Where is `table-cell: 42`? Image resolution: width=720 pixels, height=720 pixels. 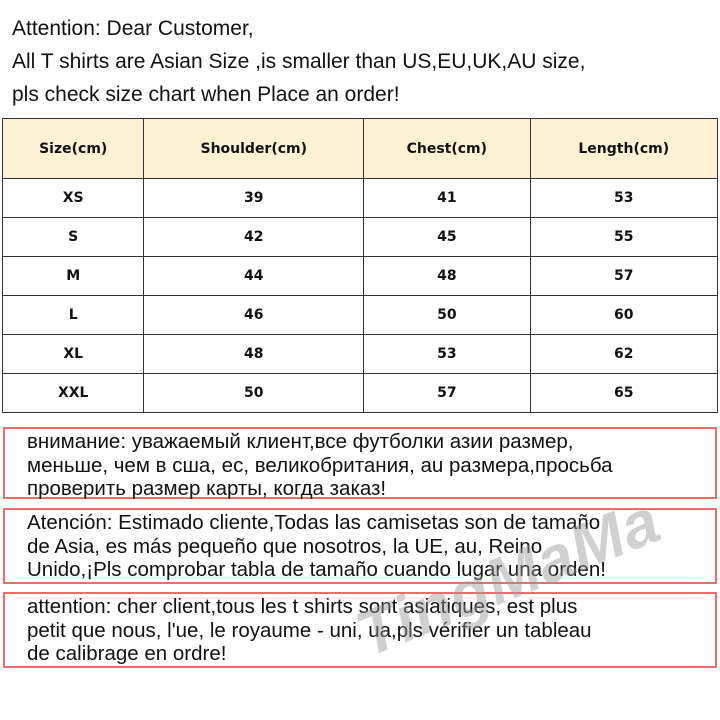 table-cell: 42 is located at coordinates (254, 237).